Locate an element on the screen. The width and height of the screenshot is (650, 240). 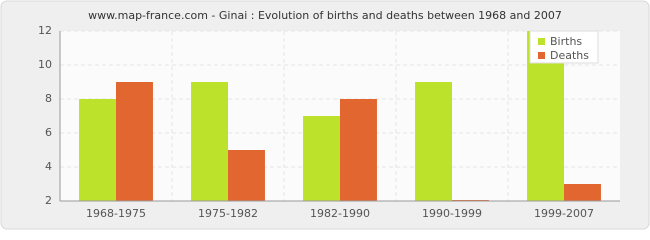
legend-label: Deaths is located at coordinates (569, 55).